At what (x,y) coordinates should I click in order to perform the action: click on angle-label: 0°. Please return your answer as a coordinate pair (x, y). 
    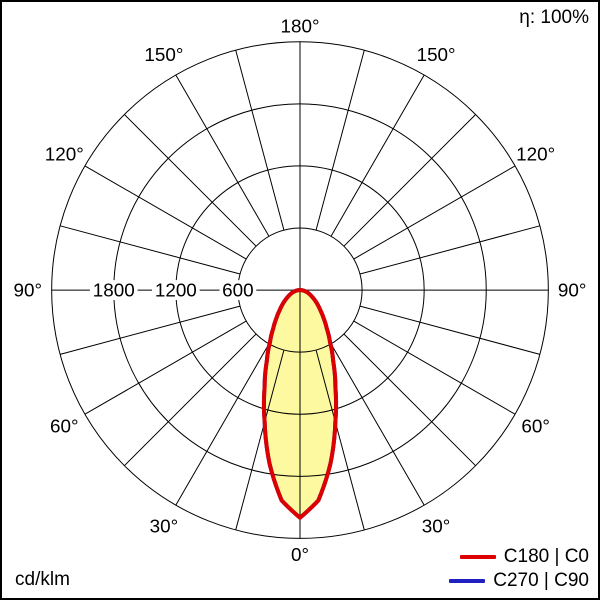
    Looking at the image, I should click on (300, 554).